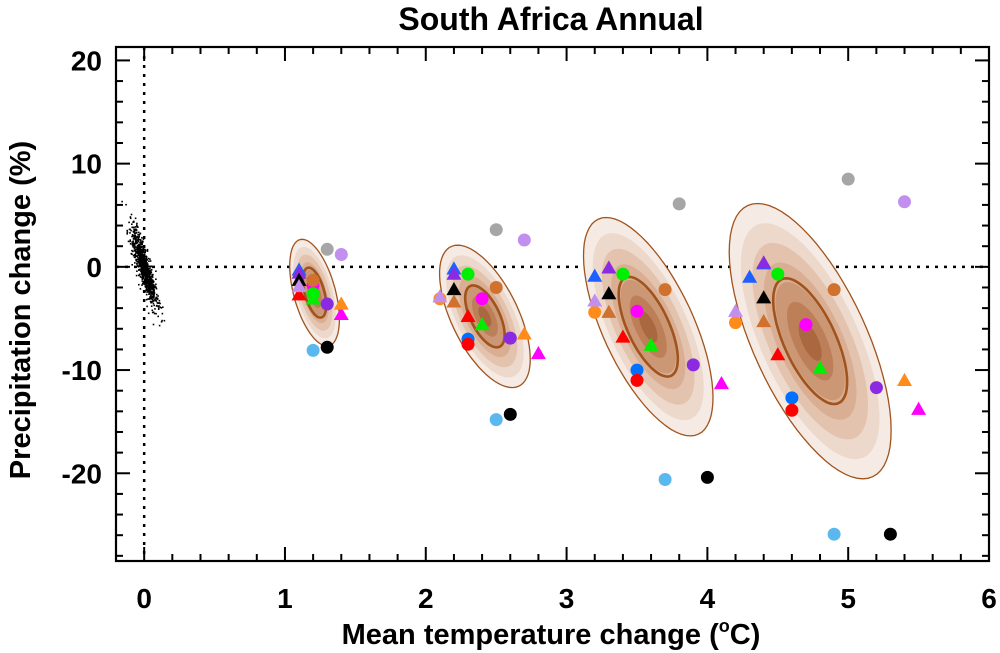  I want to click on series-lime, so click(545, 284).